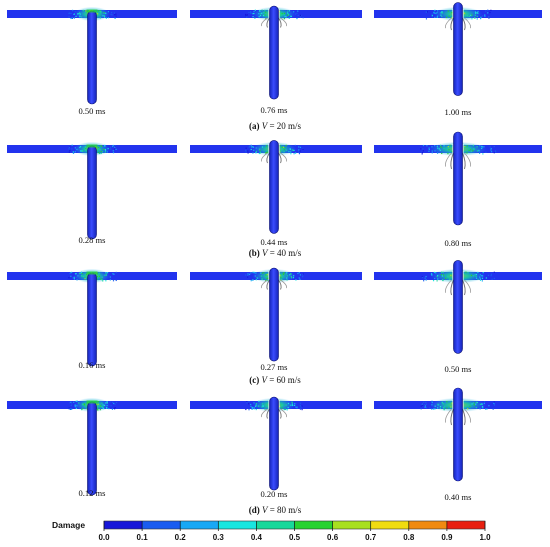 This screenshot has height=547, width=550. What do you see at coordinates (274, 110) in the screenshot?
I see `time-label: 0.76 ms` at bounding box center [274, 110].